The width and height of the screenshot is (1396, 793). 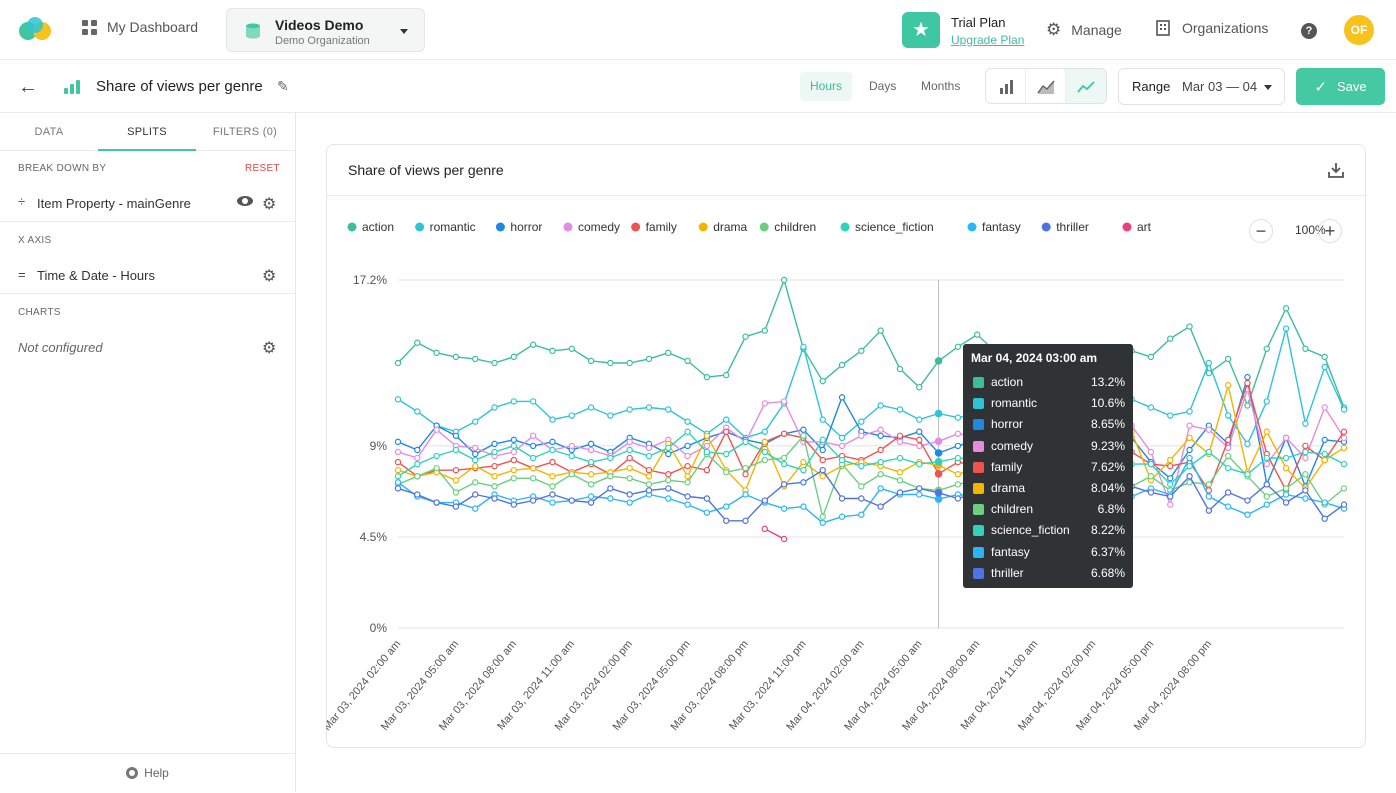 I want to click on reset-button: RESET, so click(x=262, y=168).